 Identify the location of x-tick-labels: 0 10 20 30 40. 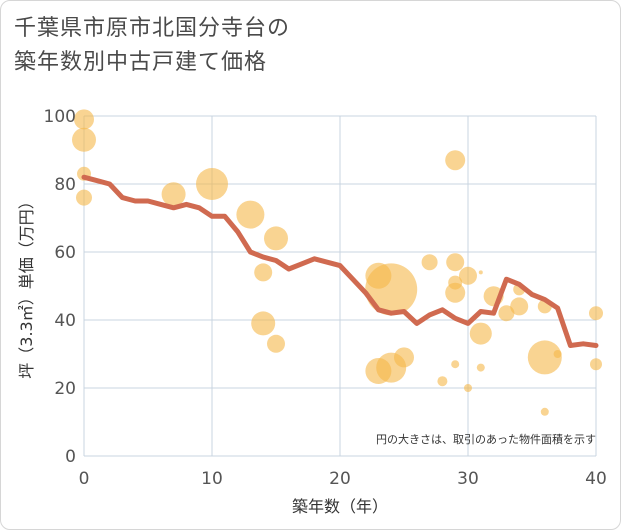
(343, 479).